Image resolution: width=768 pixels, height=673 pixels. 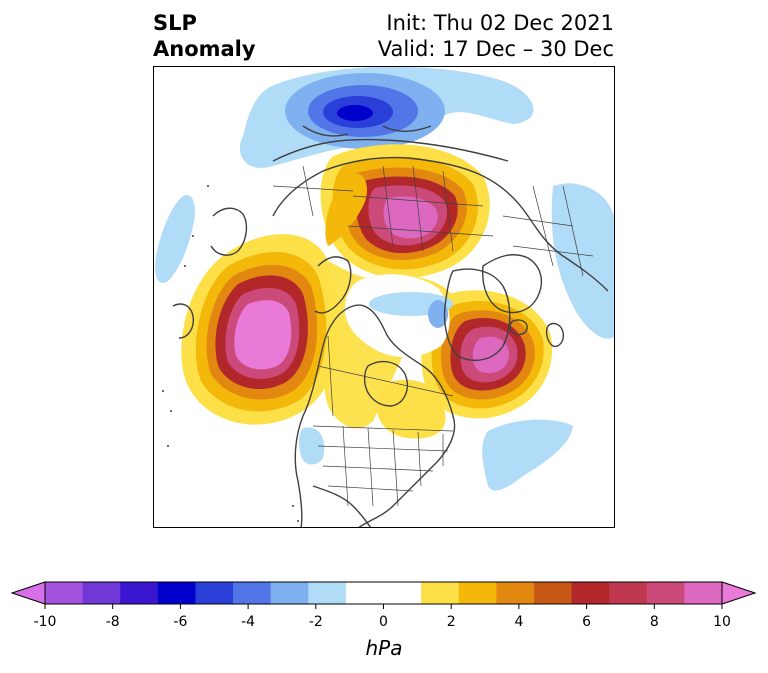 What do you see at coordinates (495, 49) in the screenshot?
I see `valid-range: Valid: 17 Dec – 30 Dec` at bounding box center [495, 49].